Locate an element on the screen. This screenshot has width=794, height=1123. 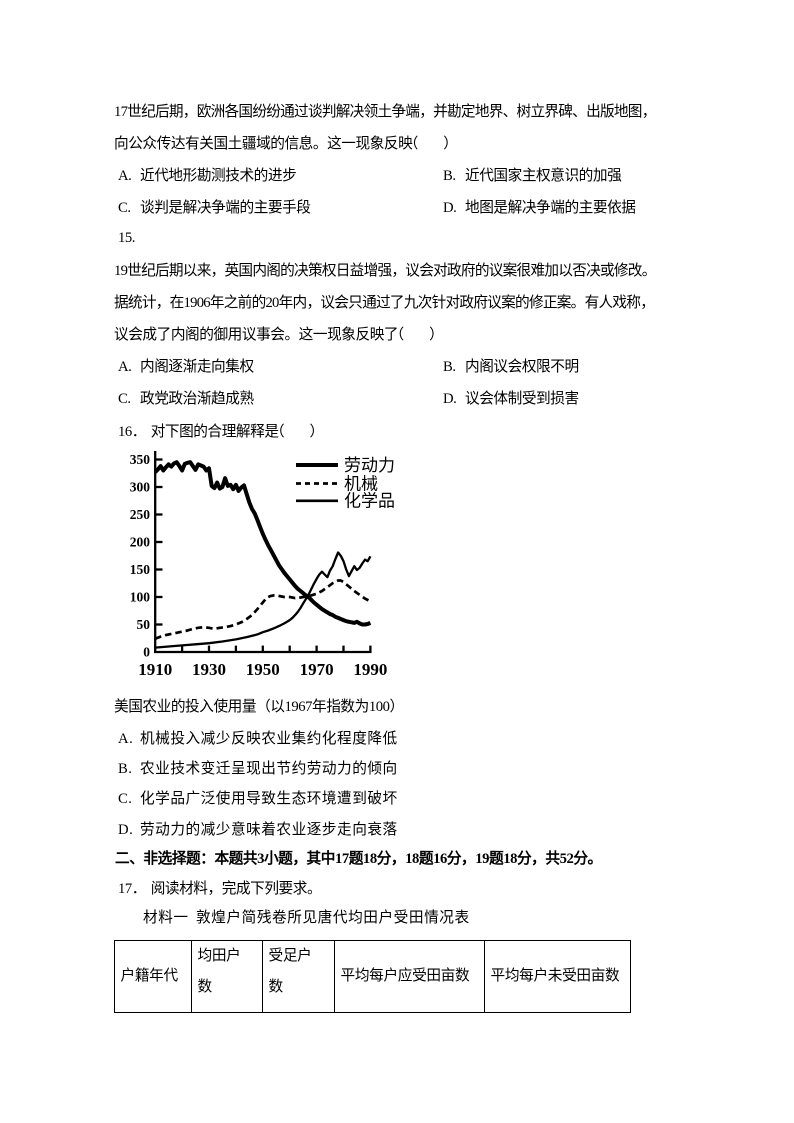
svg-text: 1910 is located at coordinates (155, 669).